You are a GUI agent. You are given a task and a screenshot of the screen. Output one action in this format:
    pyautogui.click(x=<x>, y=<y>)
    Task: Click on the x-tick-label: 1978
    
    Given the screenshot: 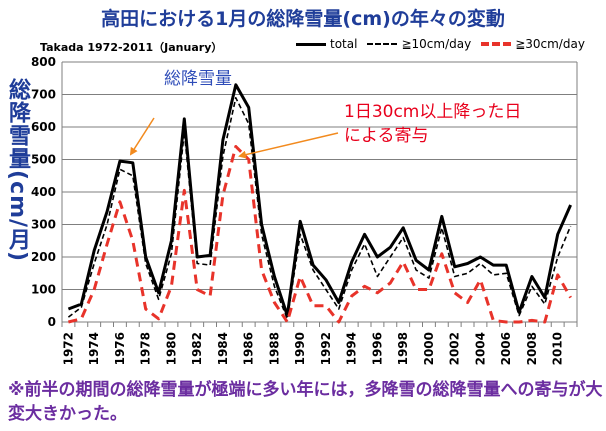 What is the action you would take?
    pyautogui.click(x=146, y=348)
    